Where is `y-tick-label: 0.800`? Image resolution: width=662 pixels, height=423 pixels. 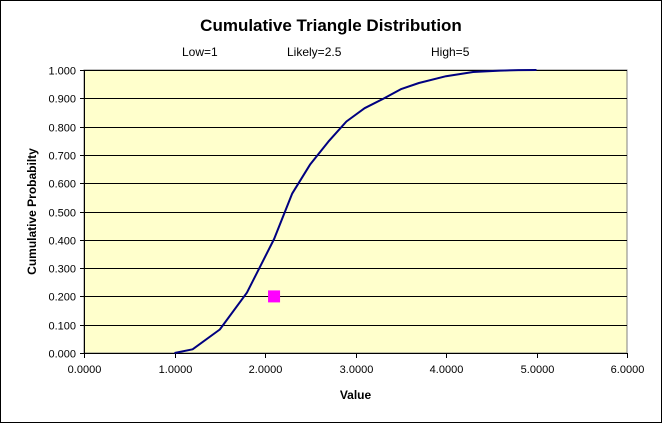
y-tick-label: 0.800 is located at coordinates (62, 129).